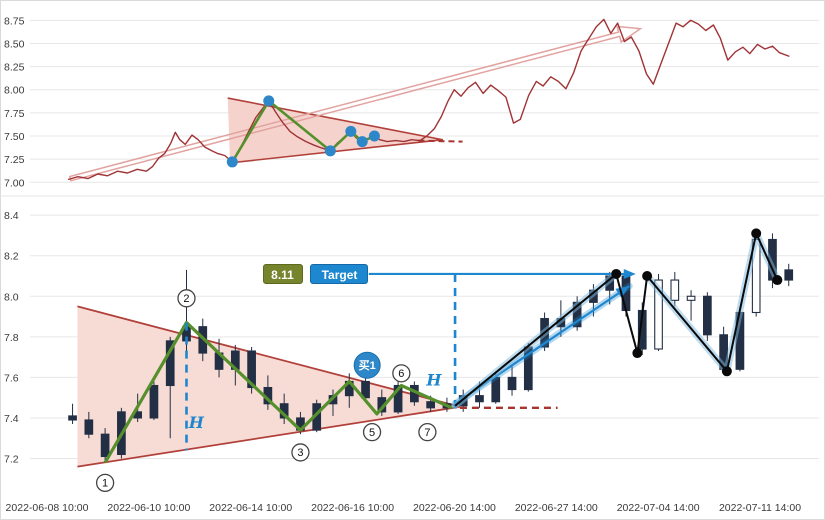 This screenshot has width=825, height=520. What do you see at coordinates (11, 257) in the screenshot?
I see `y-tick-label: 8.2` at bounding box center [11, 257].